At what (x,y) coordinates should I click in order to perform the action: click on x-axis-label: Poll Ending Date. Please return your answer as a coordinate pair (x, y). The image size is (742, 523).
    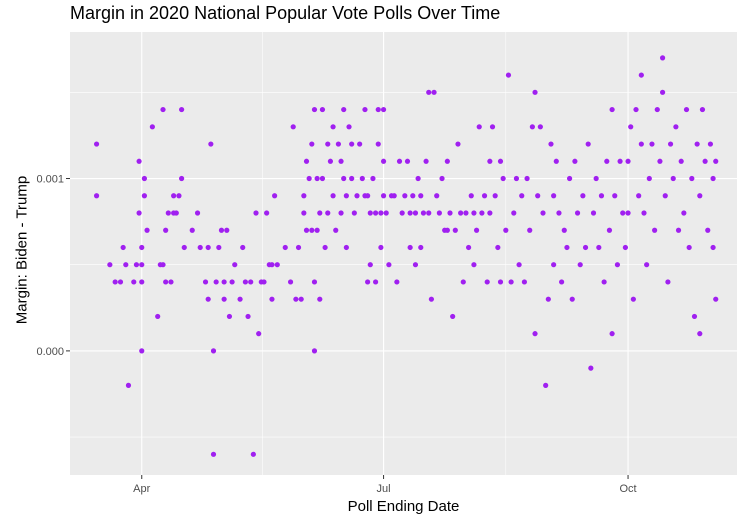
    Looking at the image, I should click on (403, 506).